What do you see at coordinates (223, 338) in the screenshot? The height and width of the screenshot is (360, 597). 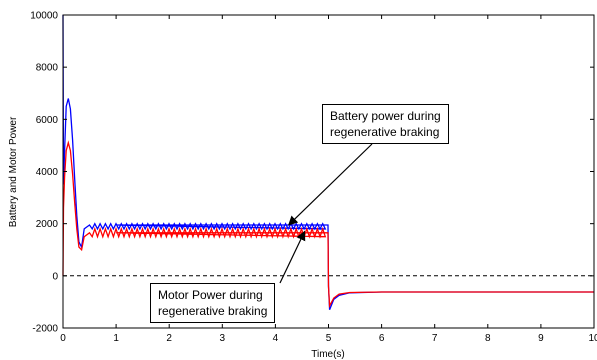 I see `x-tick-label: 3` at bounding box center [223, 338].